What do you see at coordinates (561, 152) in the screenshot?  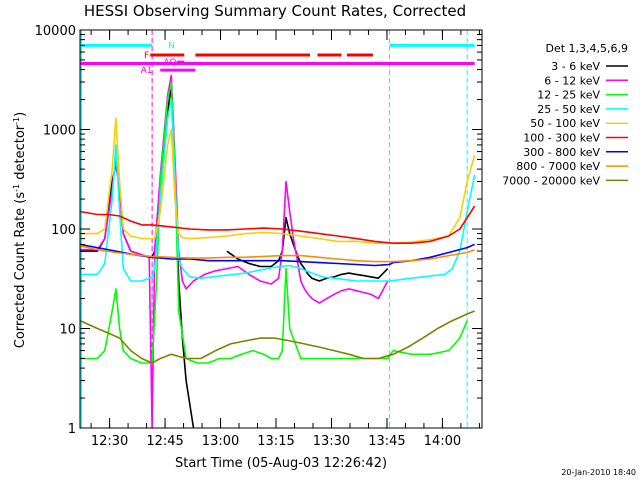 I see `legend-label-6: 300 - 800 keV` at bounding box center [561, 152].